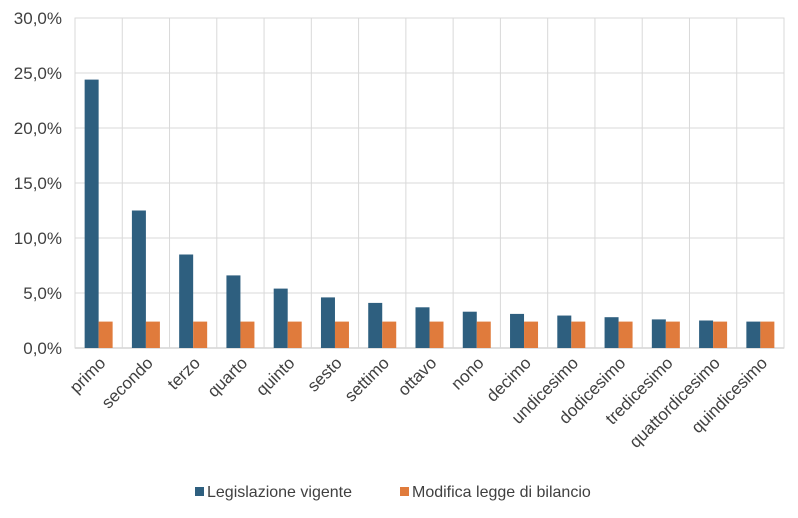 This screenshot has height=518, width=798. I want to click on x-tick-label: sesto, so click(325, 374).